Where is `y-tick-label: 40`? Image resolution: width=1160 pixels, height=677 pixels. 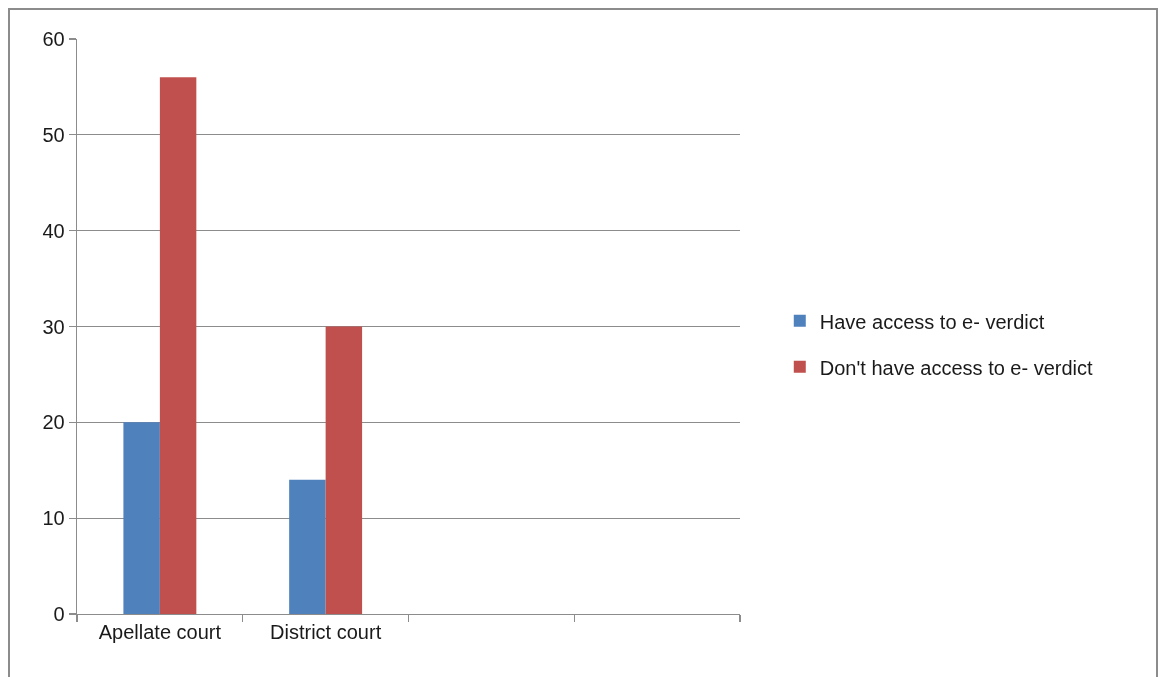
y-tick-label: 40 is located at coordinates (53, 230).